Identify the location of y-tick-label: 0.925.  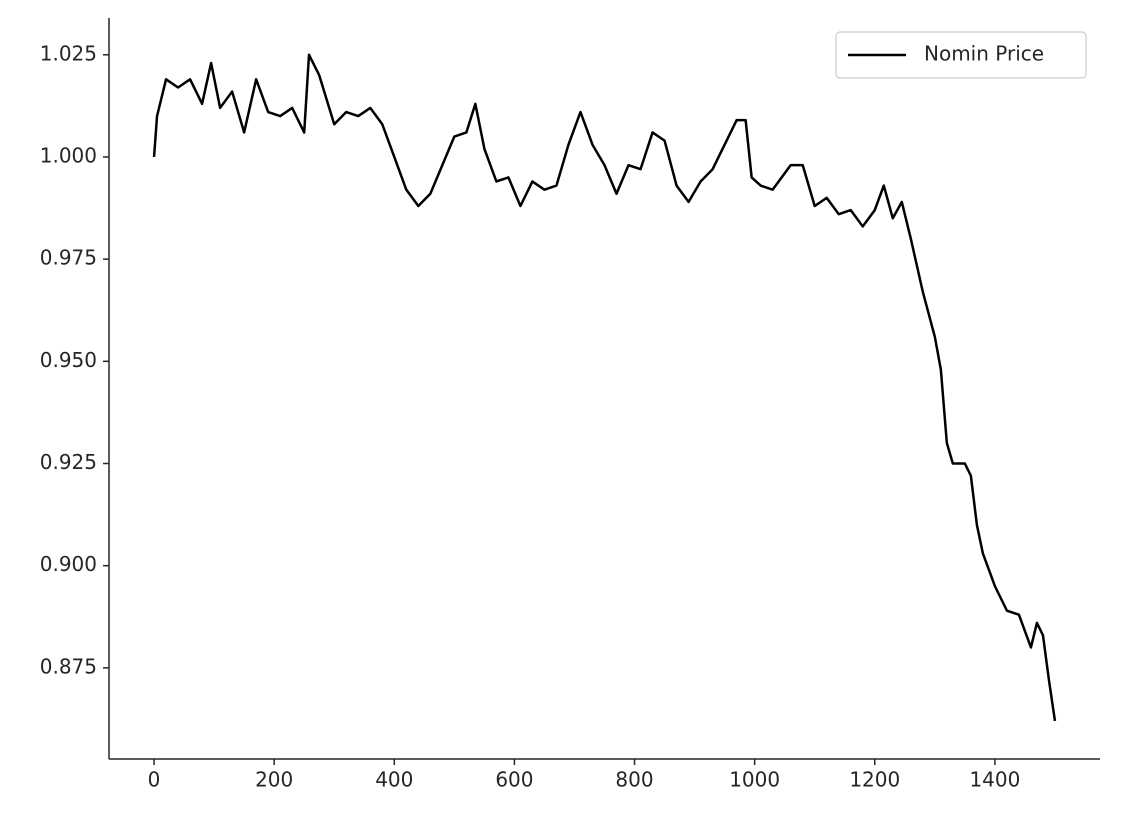
(68, 462).